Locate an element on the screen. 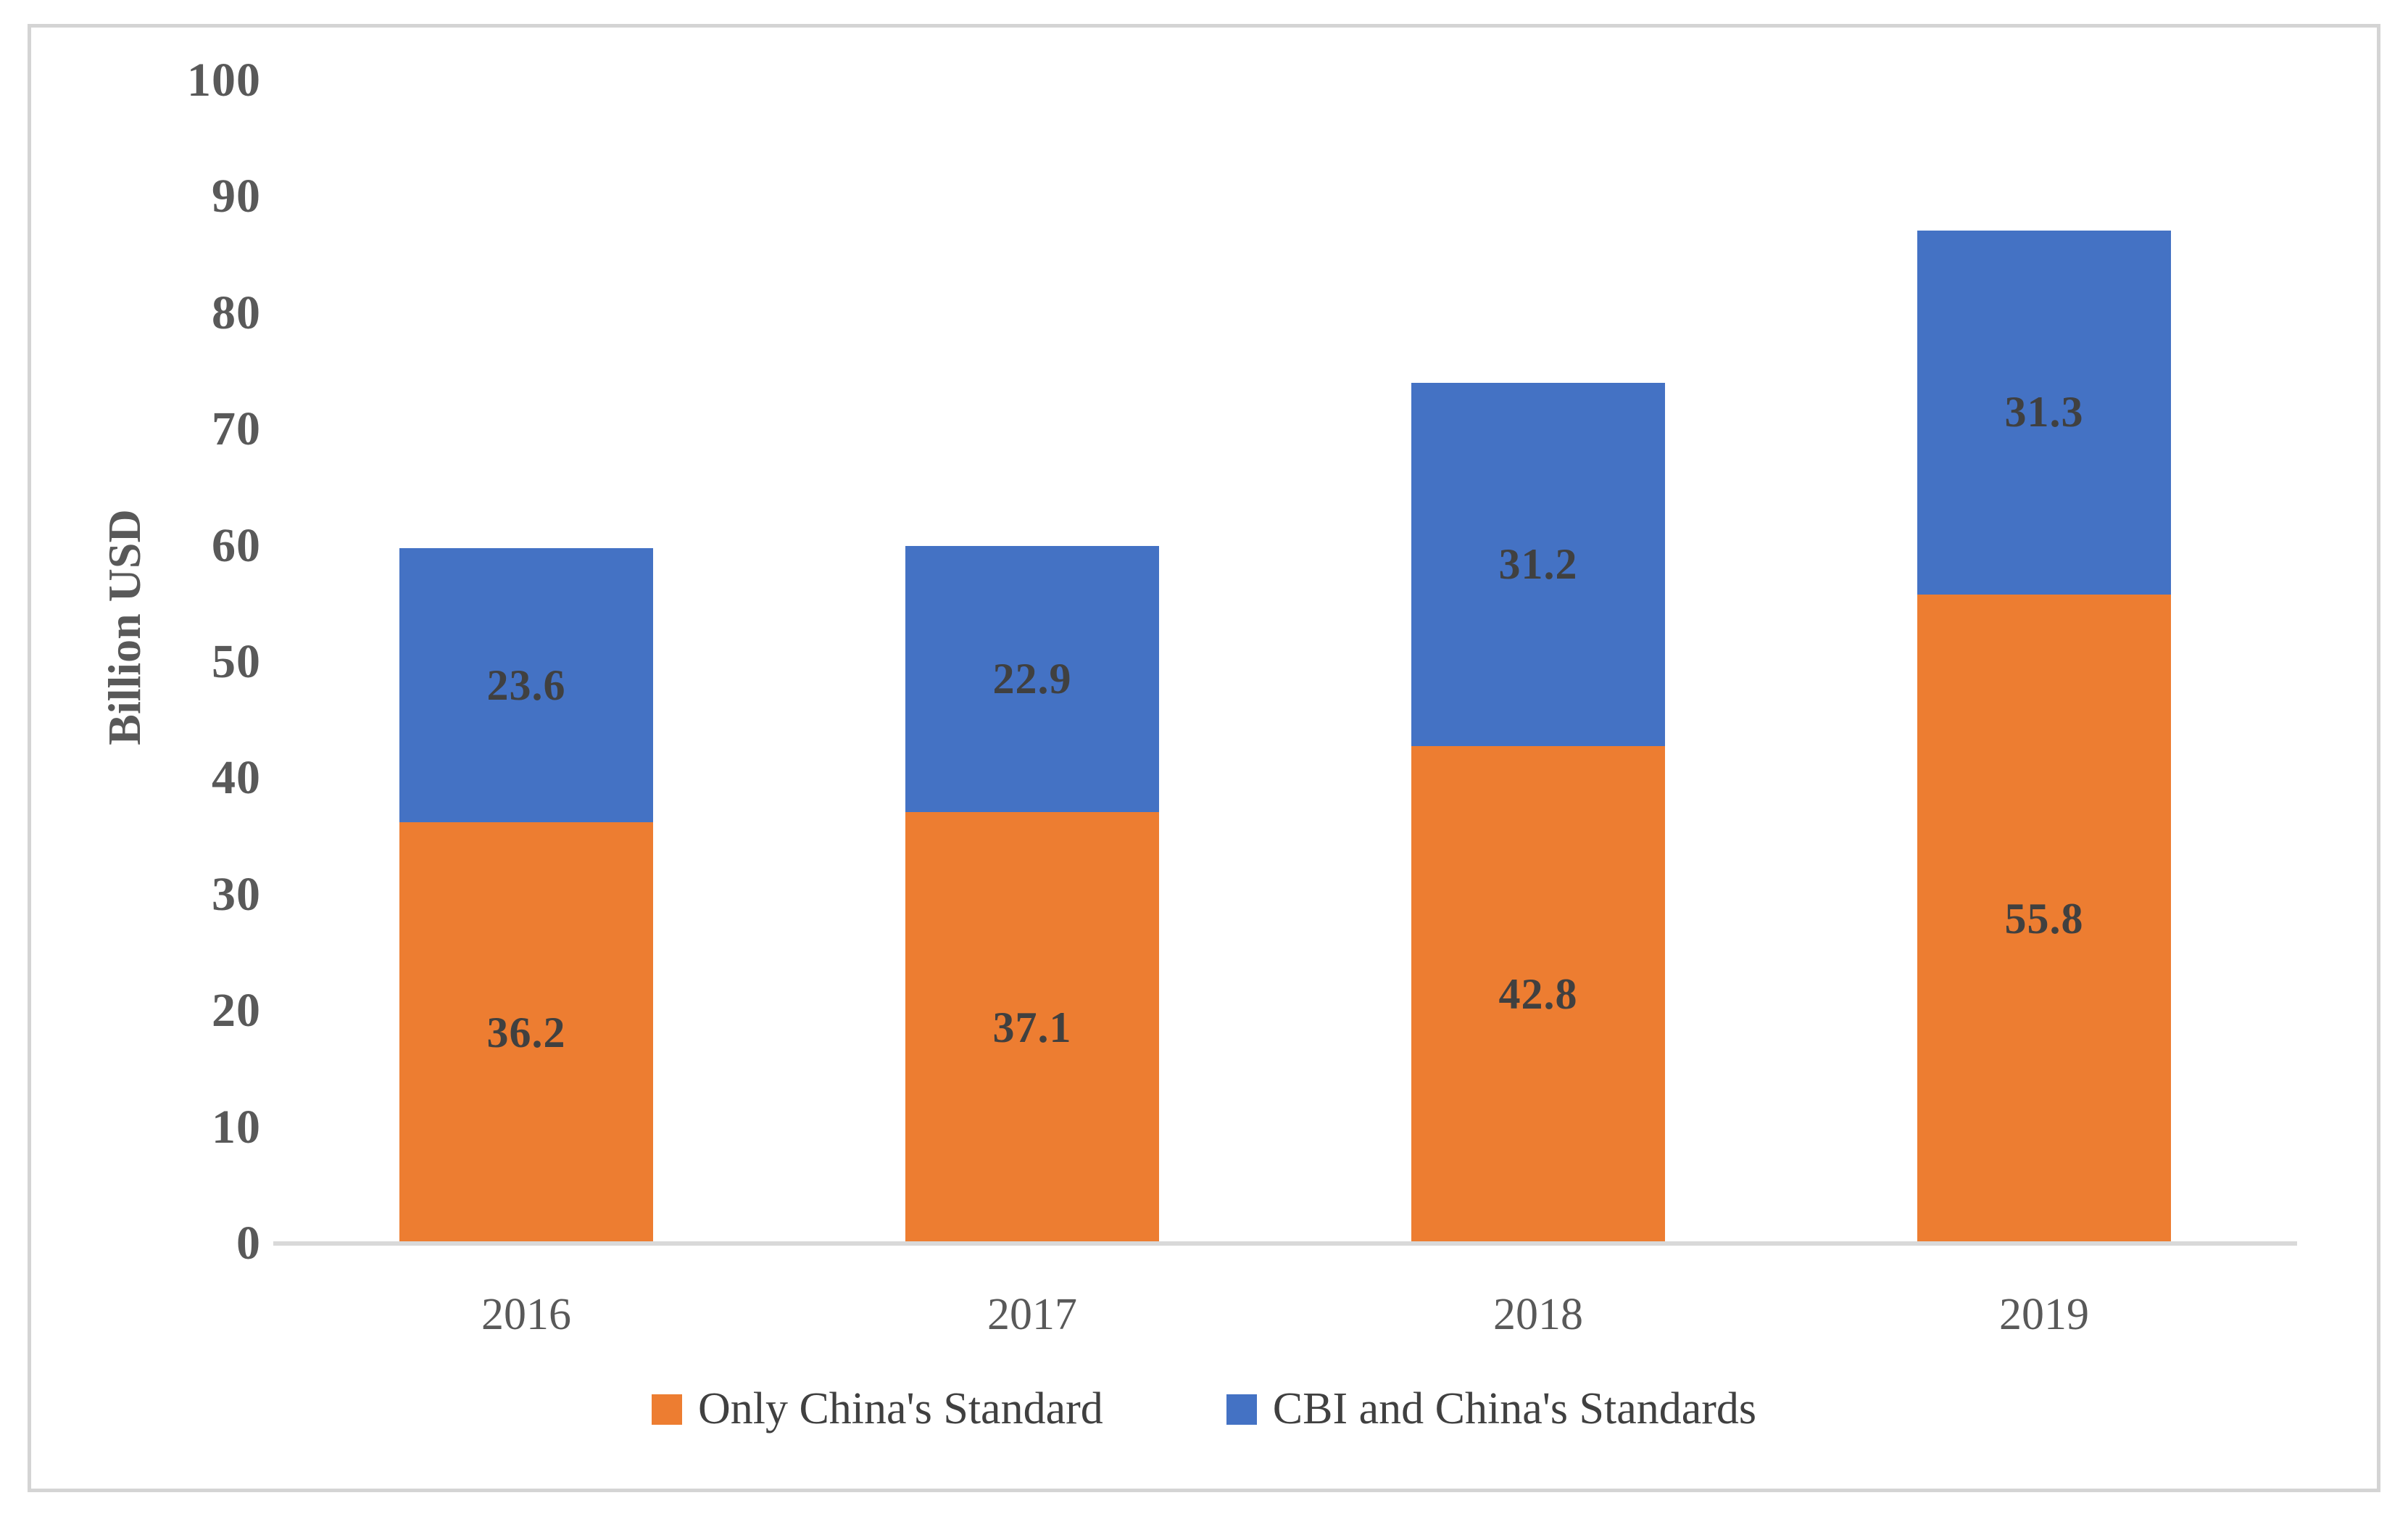  y-tick-label: 0 is located at coordinates (248, 1244).